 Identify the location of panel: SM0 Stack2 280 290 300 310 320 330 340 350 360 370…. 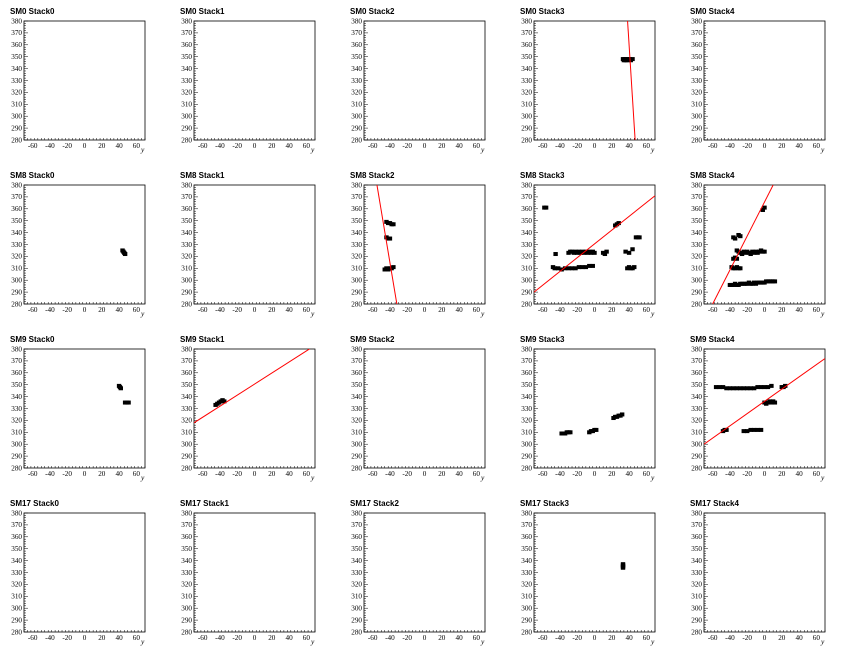
(418, 80).